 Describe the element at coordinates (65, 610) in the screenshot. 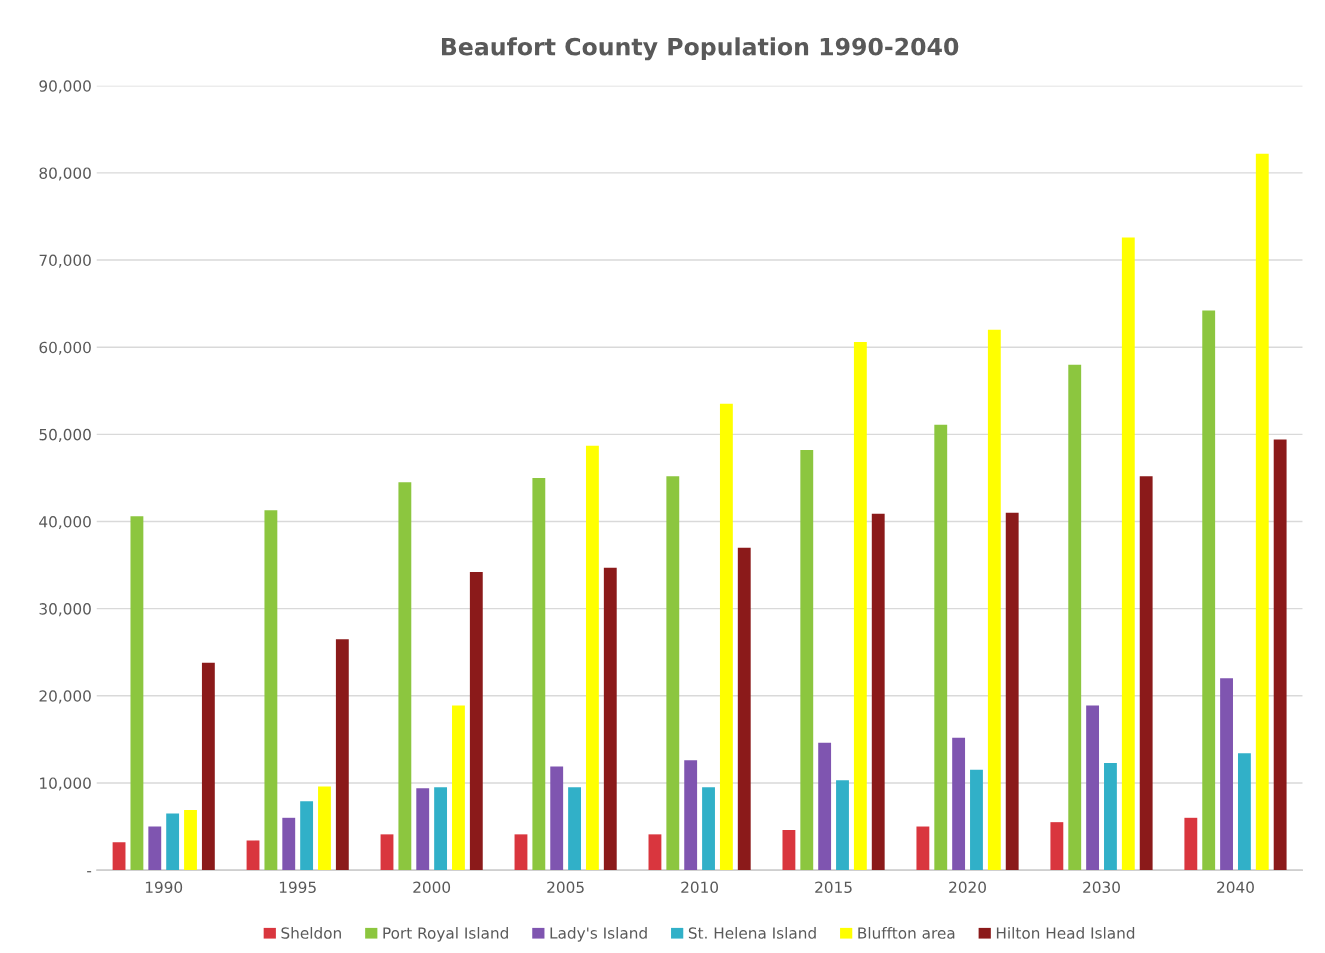

I see `y-tick-label: 30,000` at that location.